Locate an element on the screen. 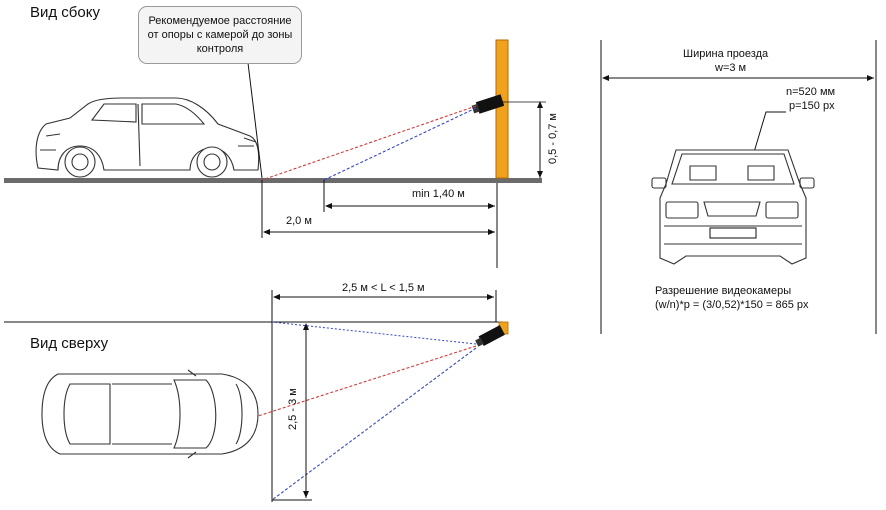 This screenshot has height=510, width=886. distance-label: 2,0 м is located at coordinates (299, 221).